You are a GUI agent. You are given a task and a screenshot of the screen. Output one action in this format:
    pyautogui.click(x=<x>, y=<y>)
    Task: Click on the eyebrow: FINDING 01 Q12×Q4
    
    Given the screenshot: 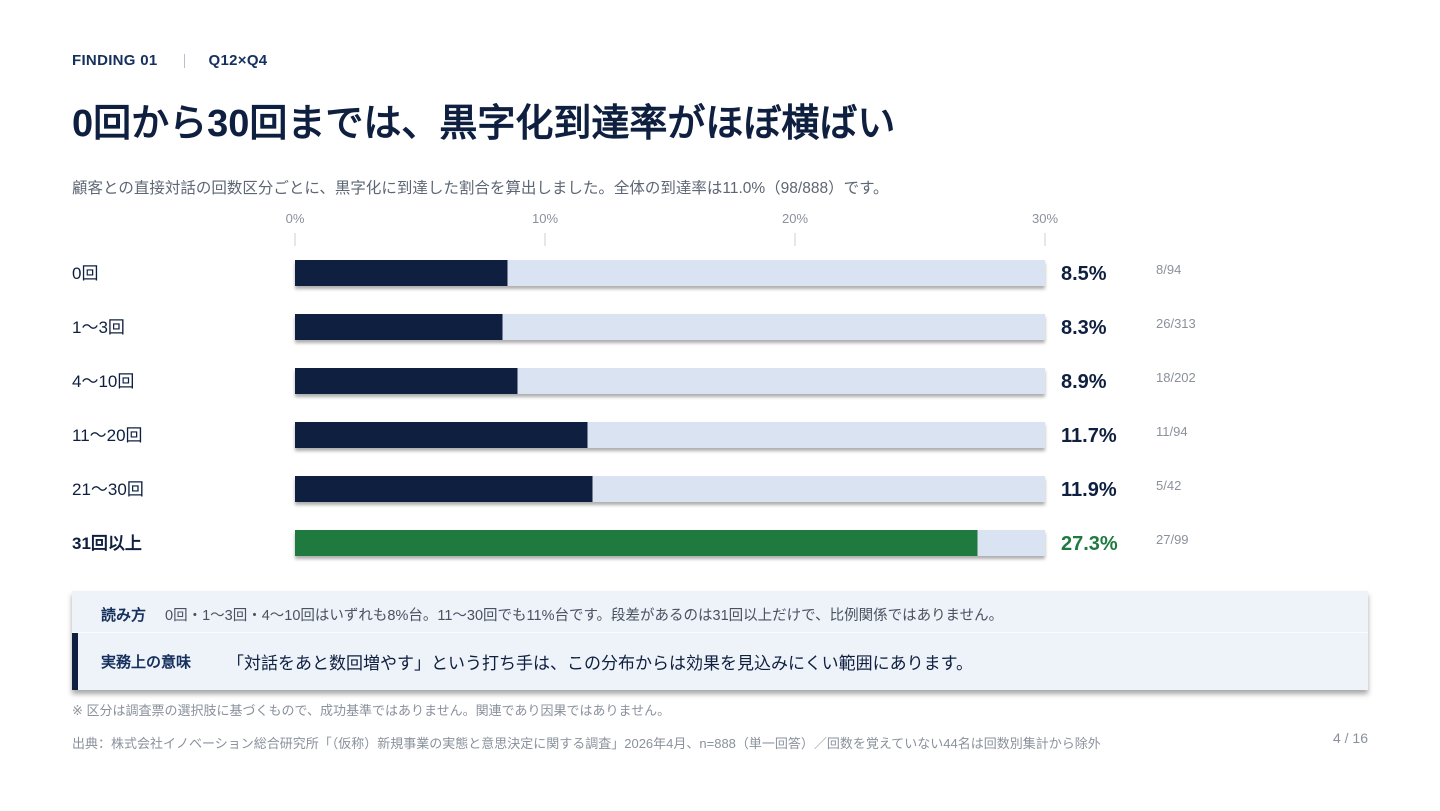 What is the action you would take?
    pyautogui.click(x=169, y=60)
    